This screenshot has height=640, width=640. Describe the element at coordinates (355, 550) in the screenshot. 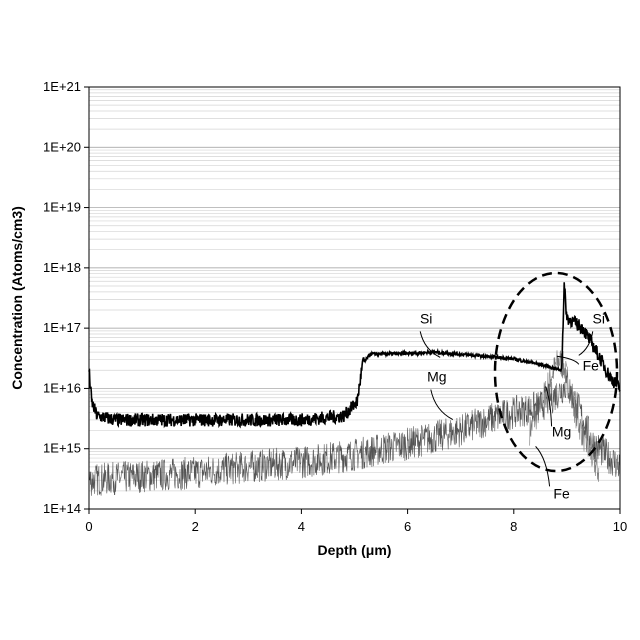

I see `x-axis-title: Depth (μm)` at that location.